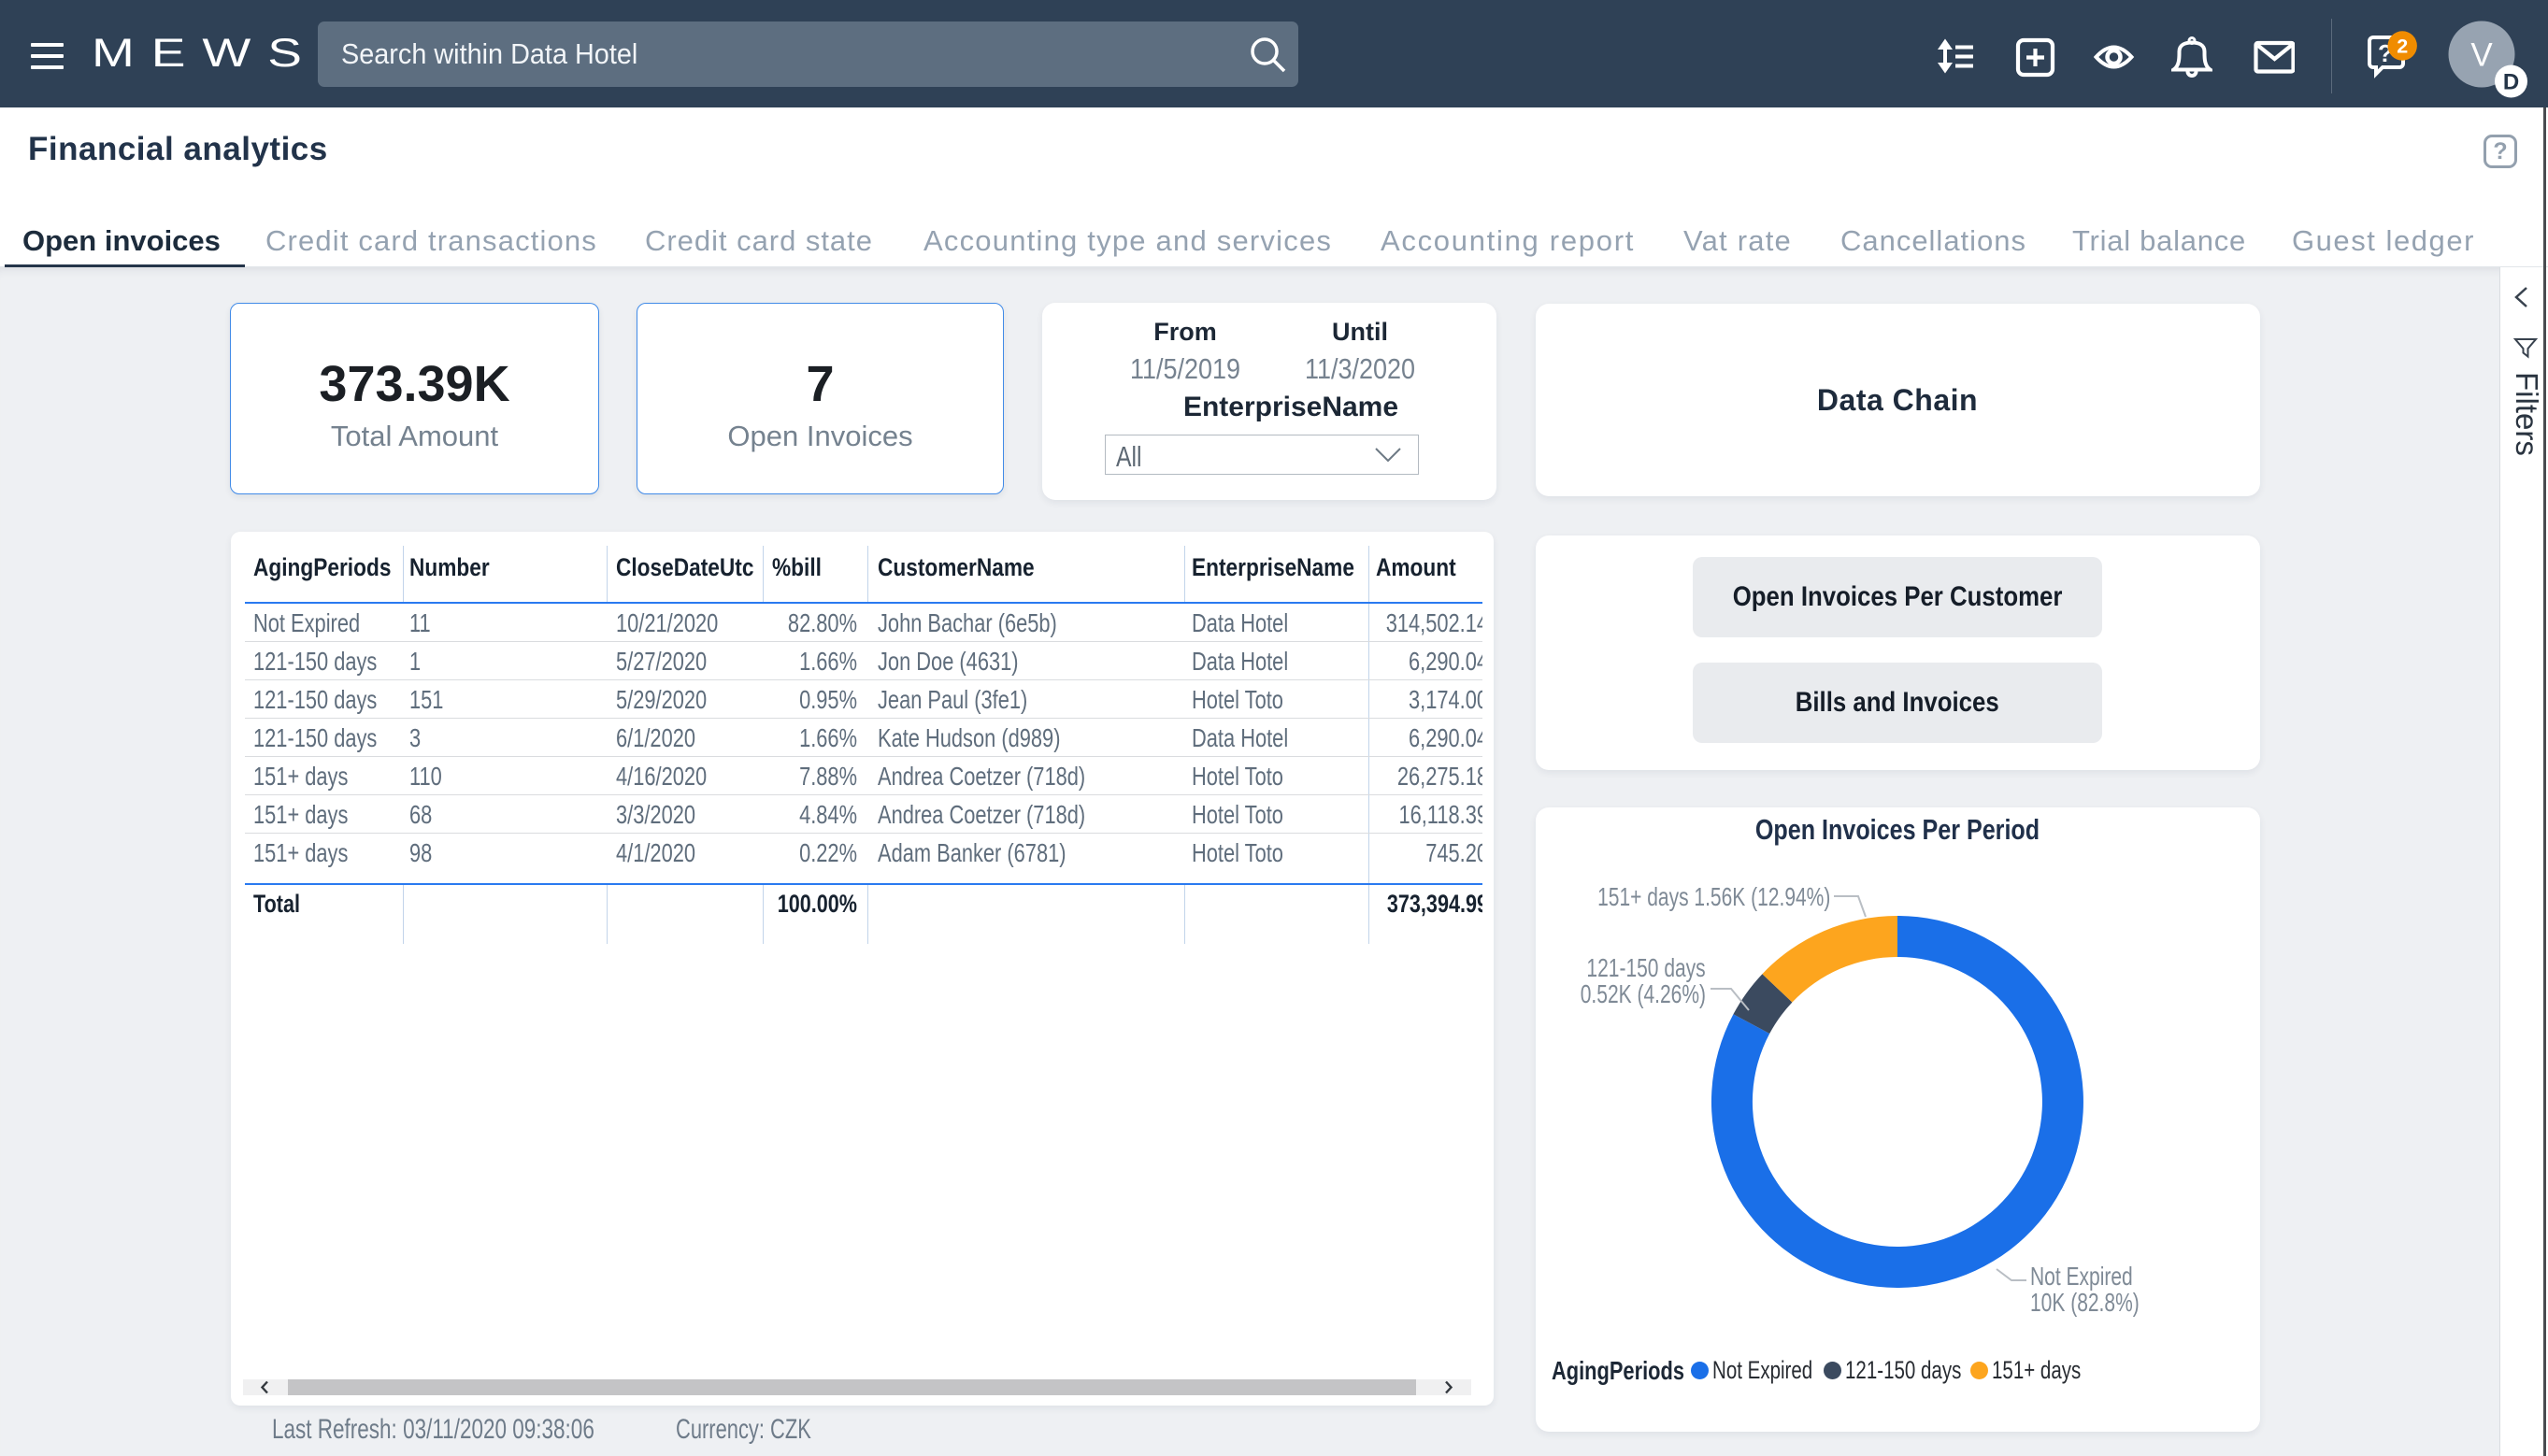 The height and width of the screenshot is (1456, 2548). Describe the element at coordinates (2482, 55) in the screenshot. I see `svg-text: V` at that location.